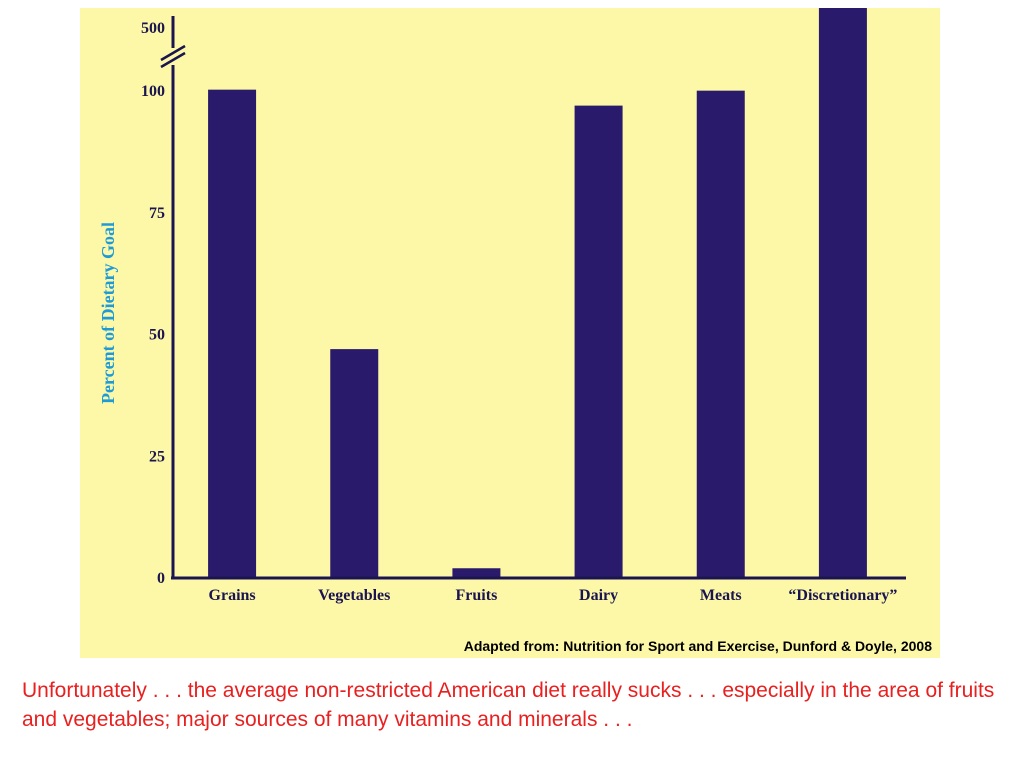 The height and width of the screenshot is (768, 1024). I want to click on x-tick-label: “Discretionary”, so click(842, 595).